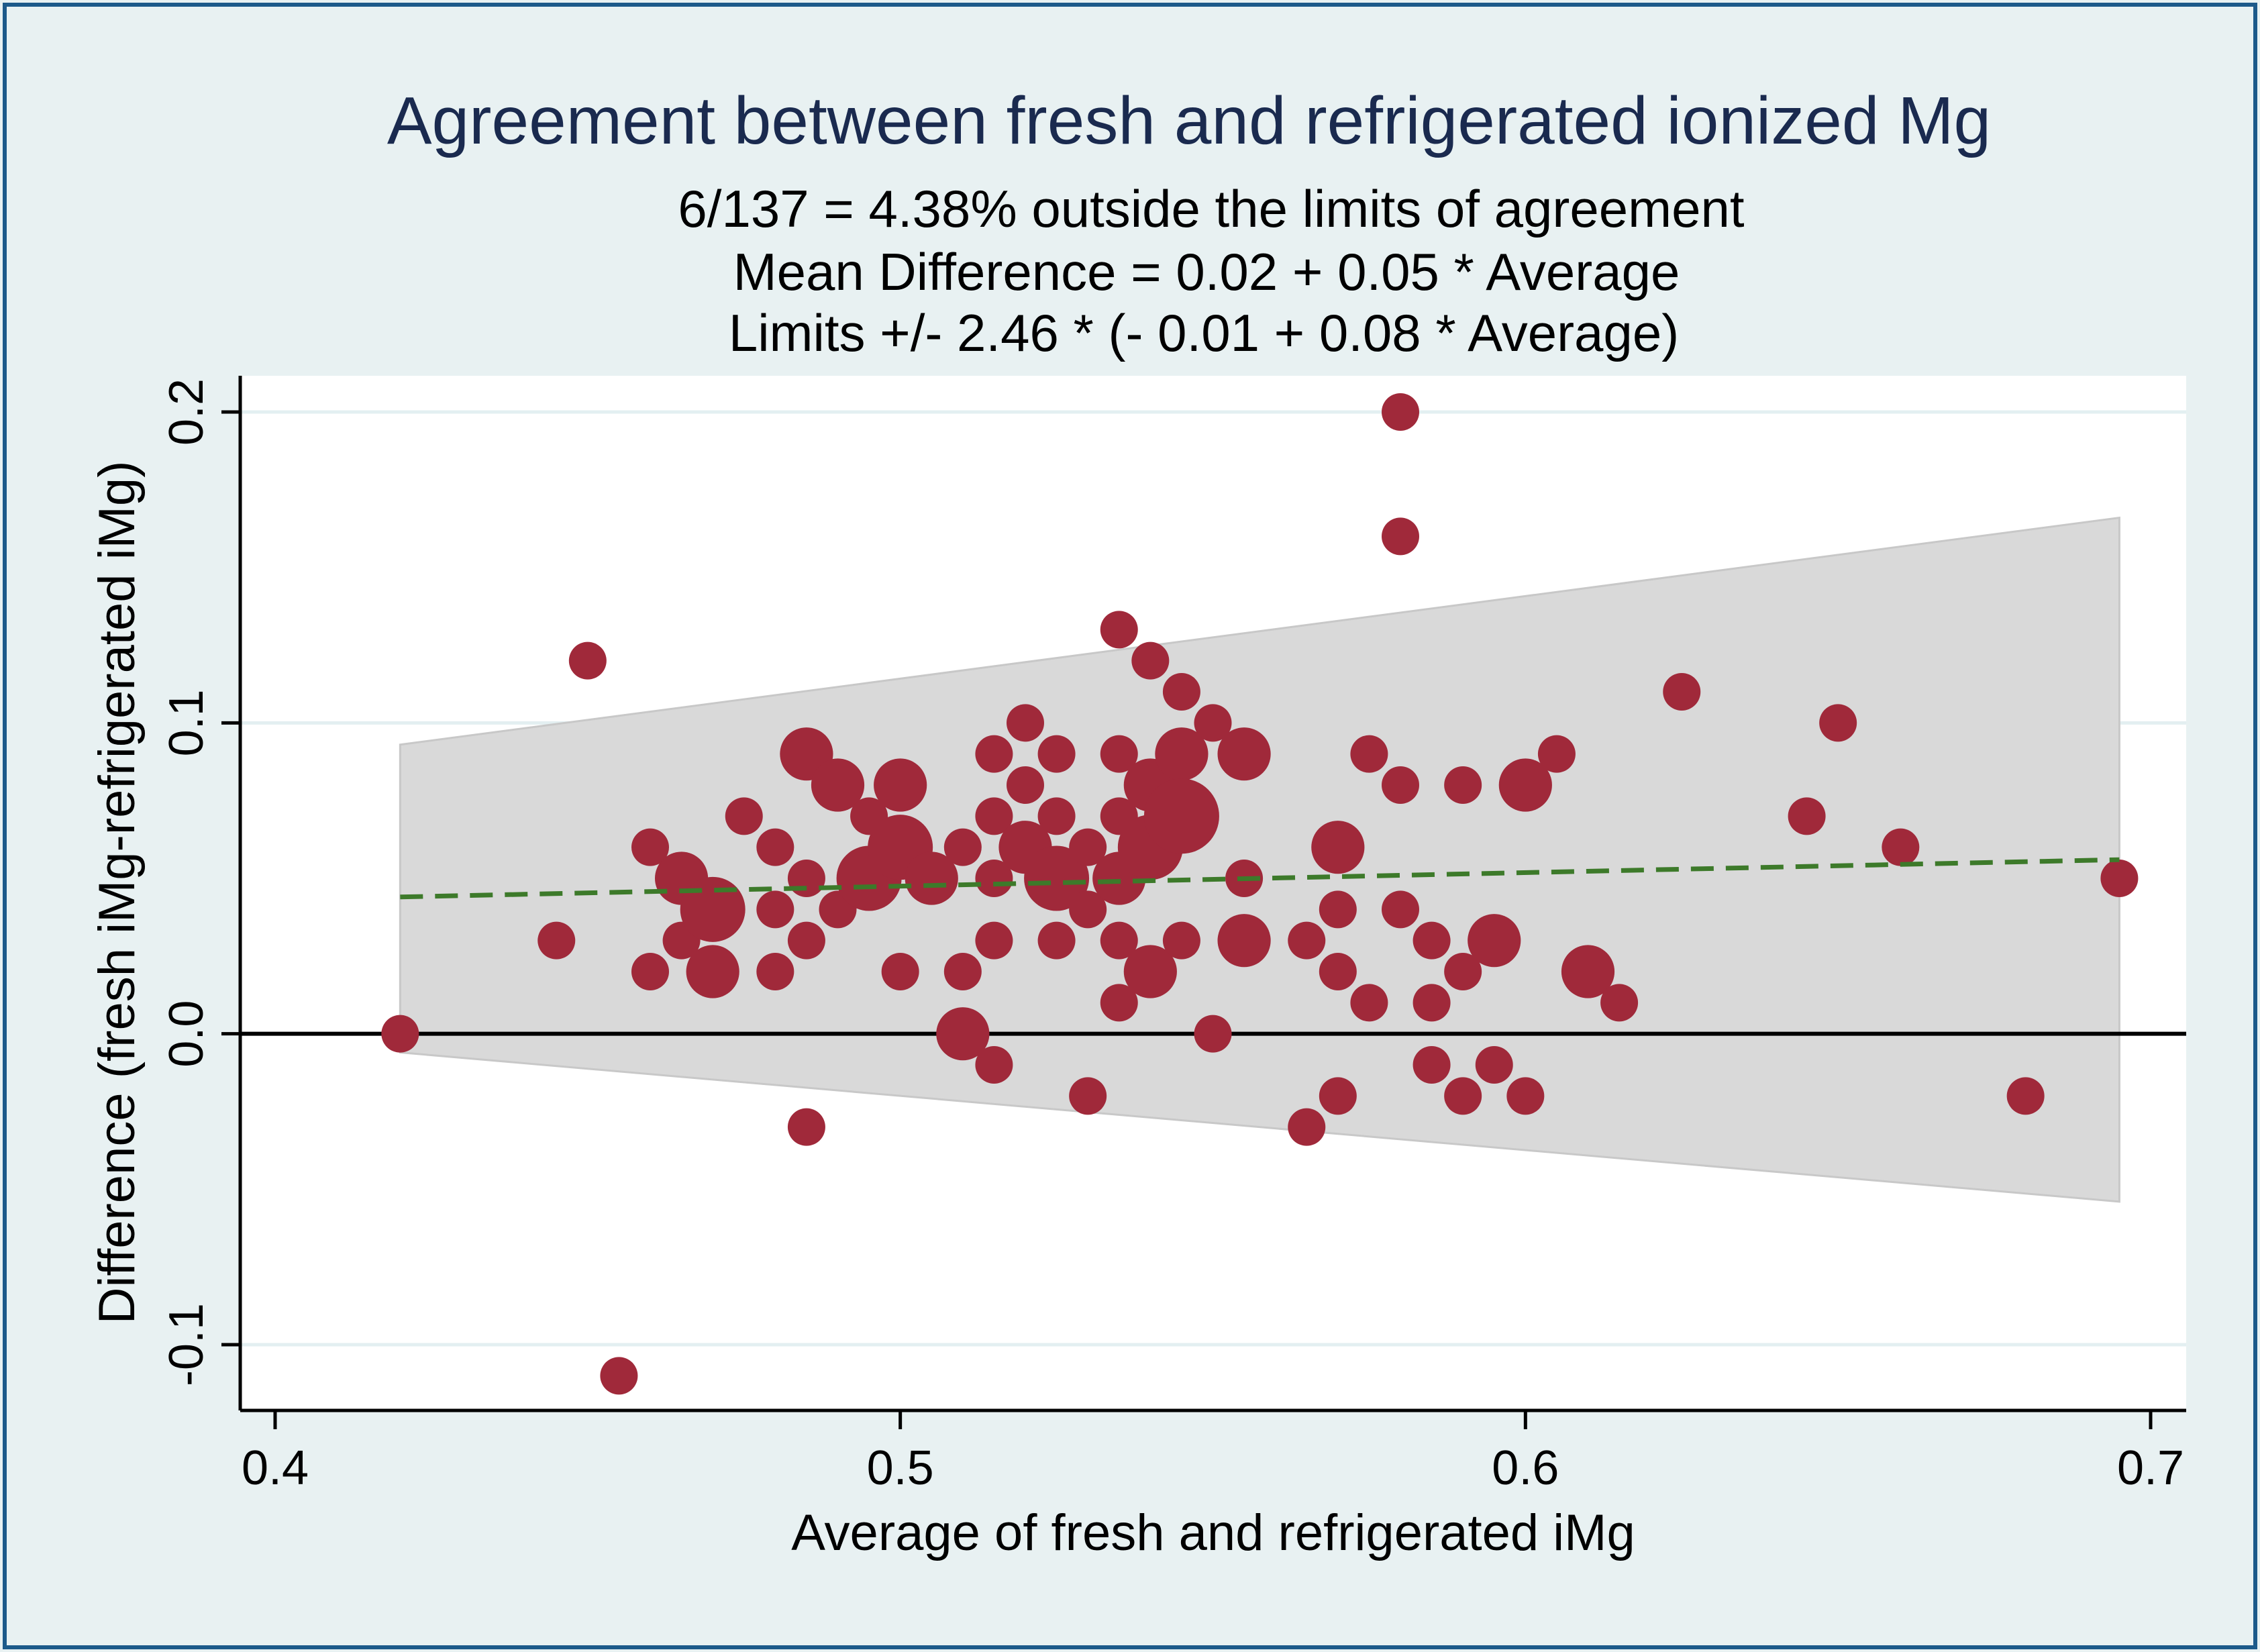 The height and width of the screenshot is (1652, 2260). I want to click on y-axis-title: Difference (fresh iMg-refrigerated iMg), so click(117, 893).